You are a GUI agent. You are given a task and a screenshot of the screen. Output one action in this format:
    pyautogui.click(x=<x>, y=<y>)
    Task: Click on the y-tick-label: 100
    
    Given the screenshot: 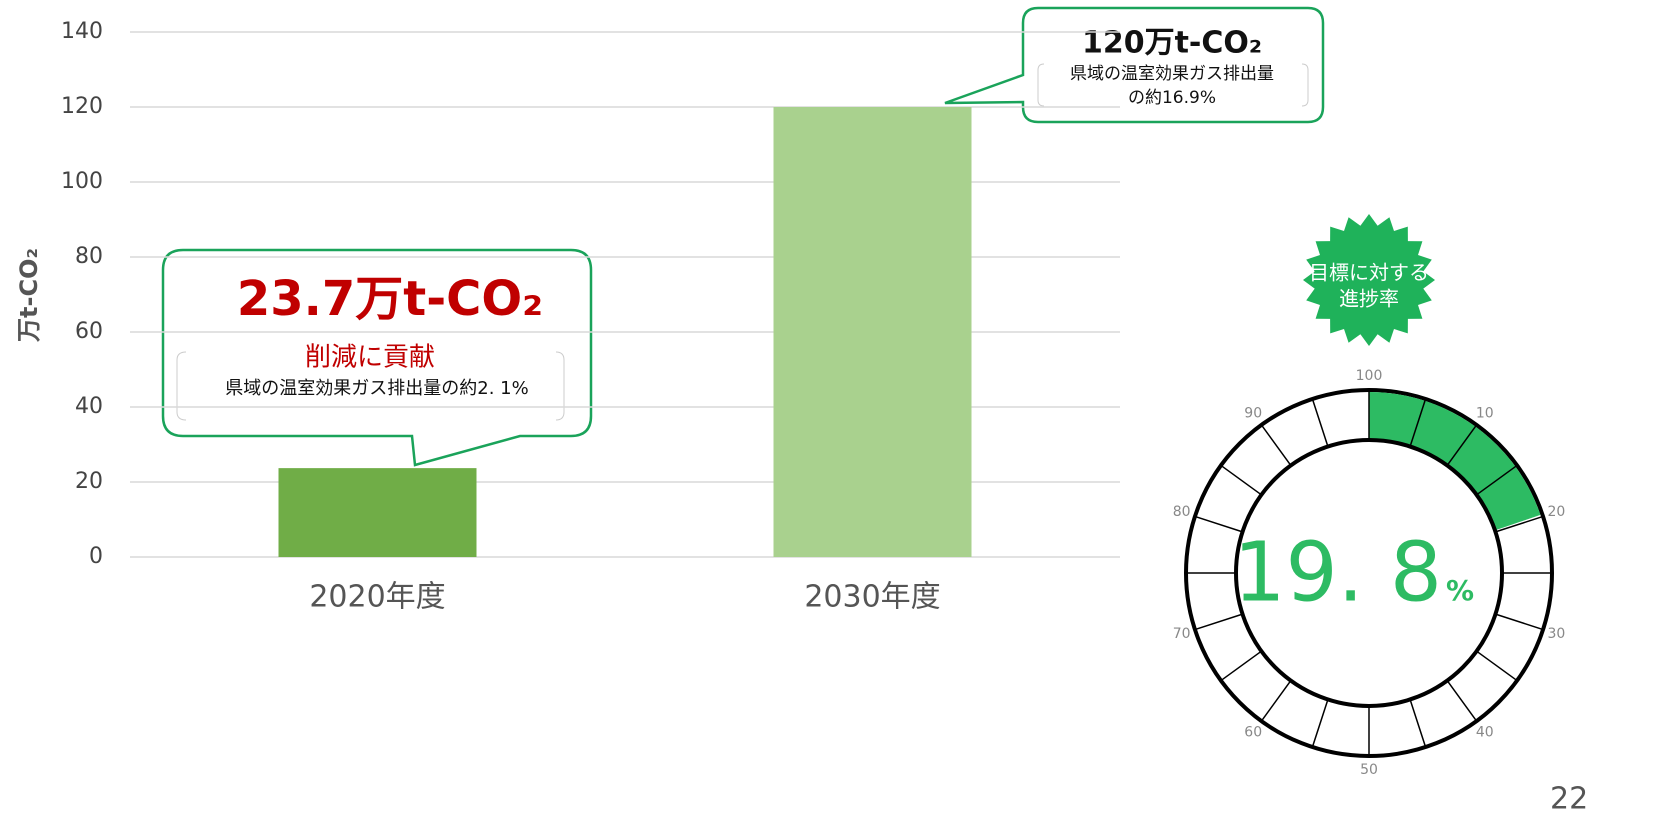 What is the action you would take?
    pyautogui.click(x=82, y=181)
    